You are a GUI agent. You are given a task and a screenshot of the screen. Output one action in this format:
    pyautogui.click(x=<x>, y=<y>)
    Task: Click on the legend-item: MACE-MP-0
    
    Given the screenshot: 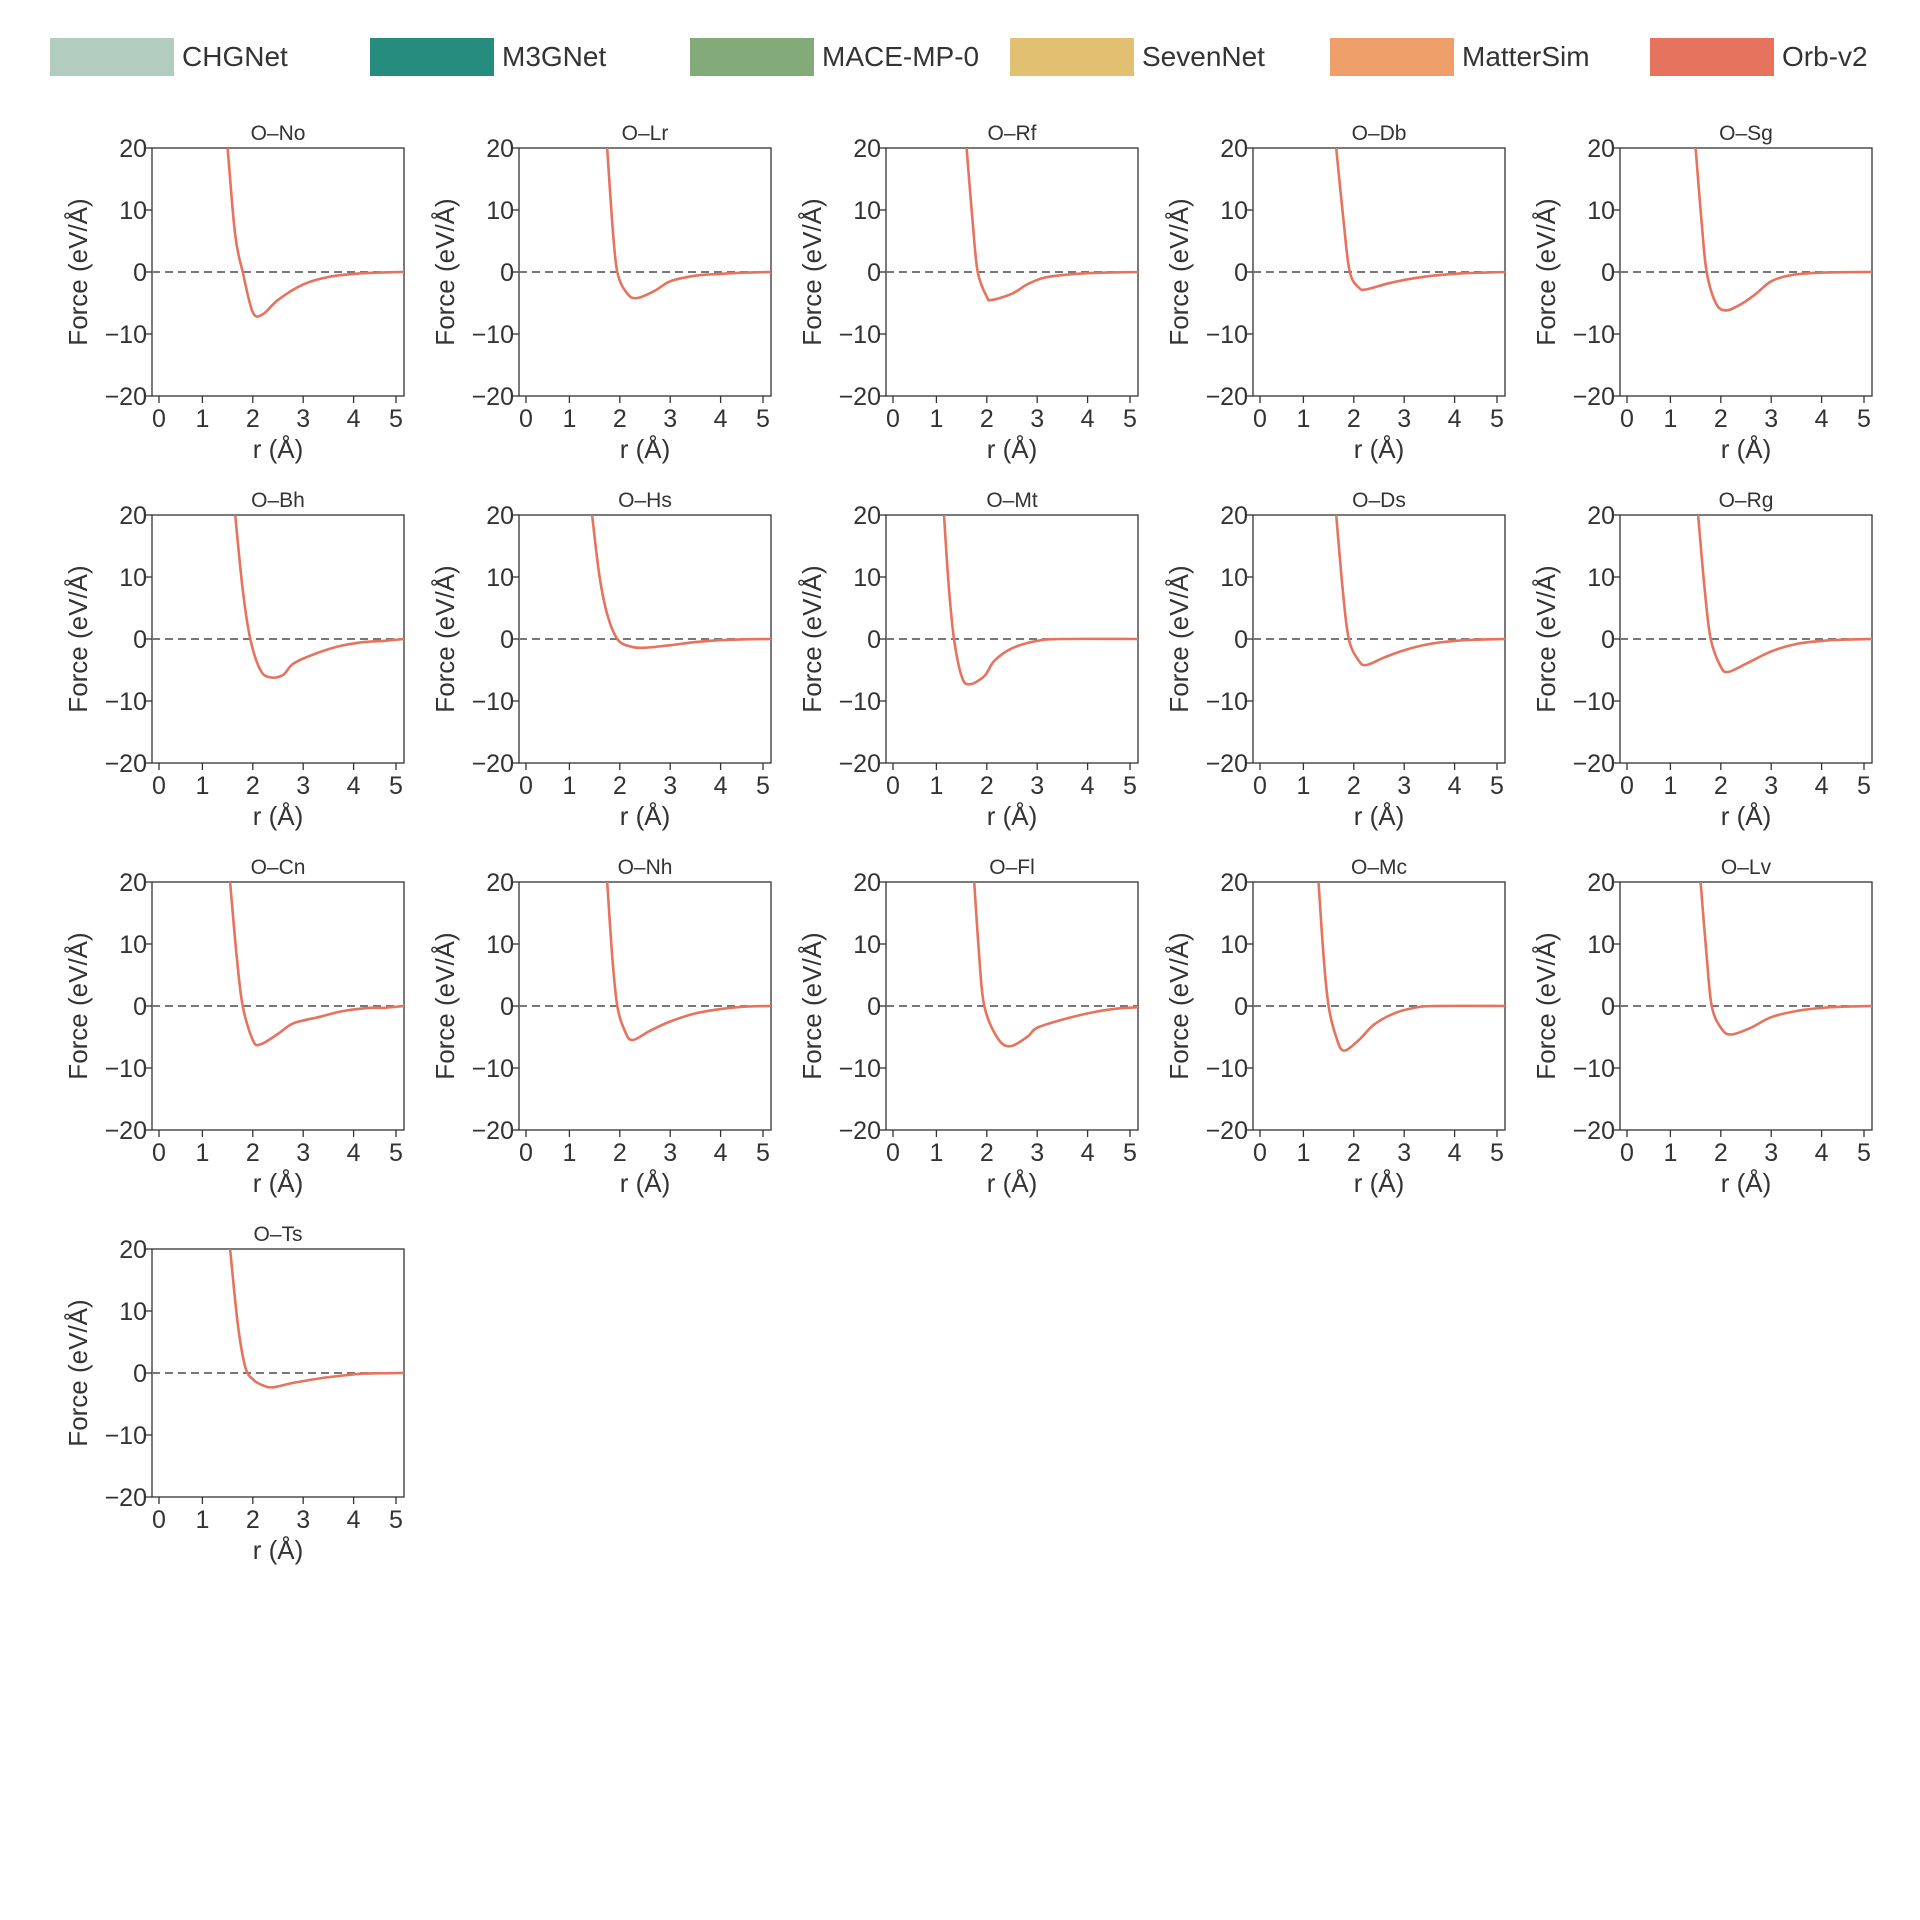 What is the action you would take?
    pyautogui.click(x=834, y=57)
    